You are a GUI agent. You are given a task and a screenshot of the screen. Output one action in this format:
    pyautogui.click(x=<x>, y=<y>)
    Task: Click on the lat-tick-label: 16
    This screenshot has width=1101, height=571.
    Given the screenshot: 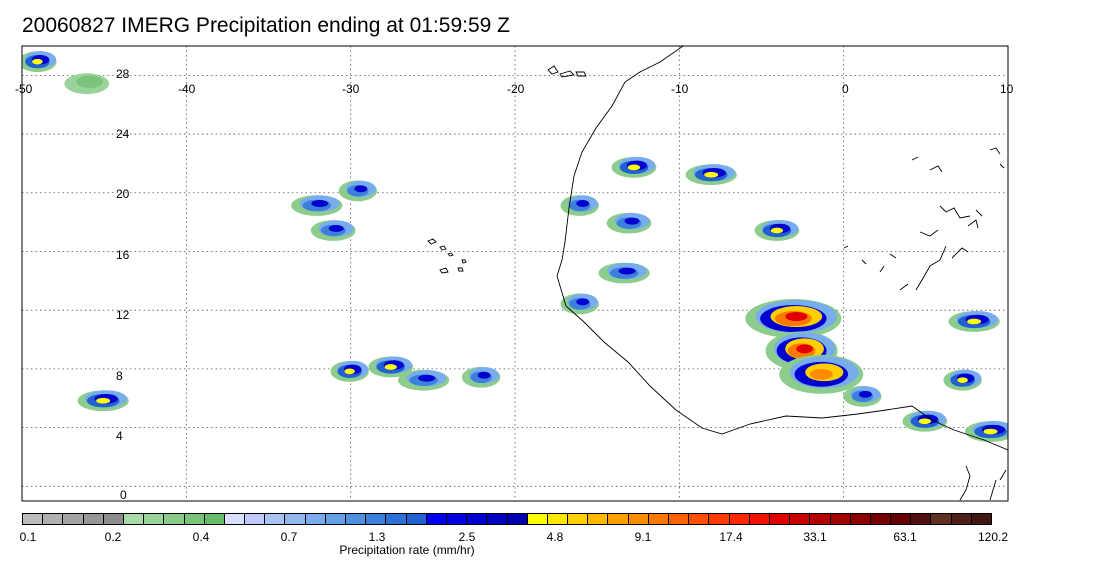 What is the action you would take?
    pyautogui.click(x=123, y=255)
    